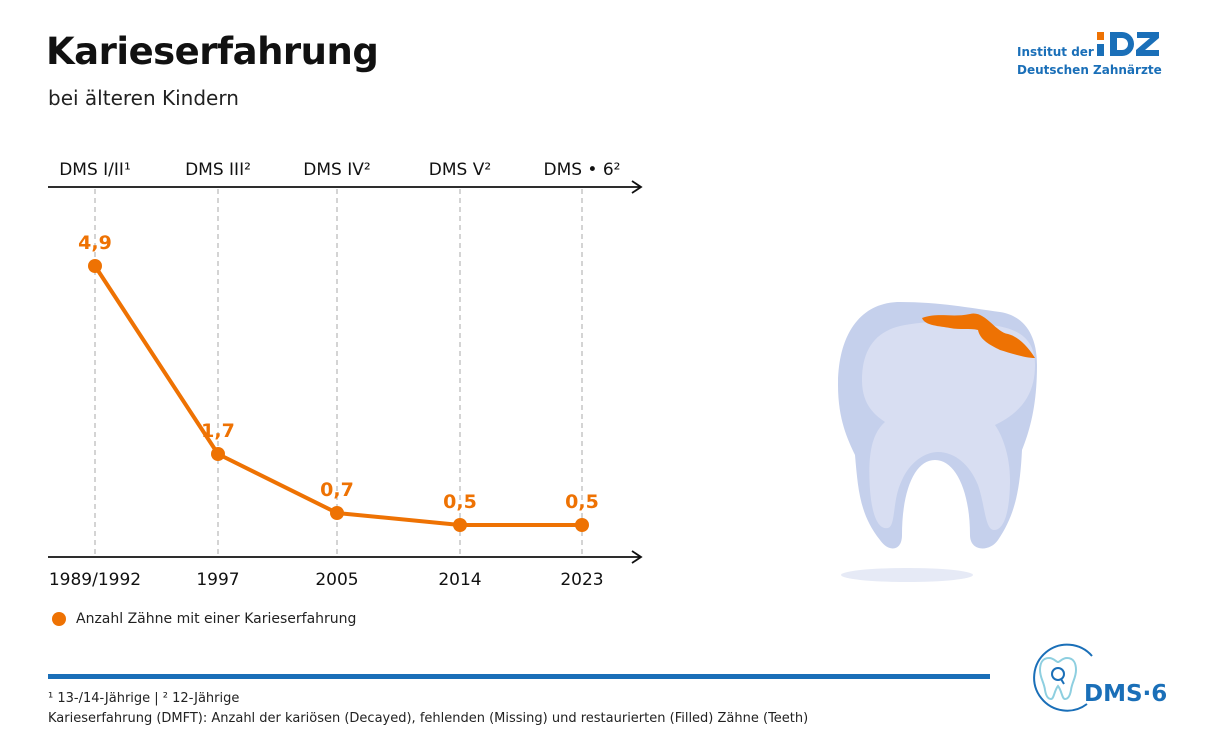 The width and height of the screenshot is (1208, 754). Describe the element at coordinates (59, 619) in the screenshot. I see `legend-marker-icon` at that location.